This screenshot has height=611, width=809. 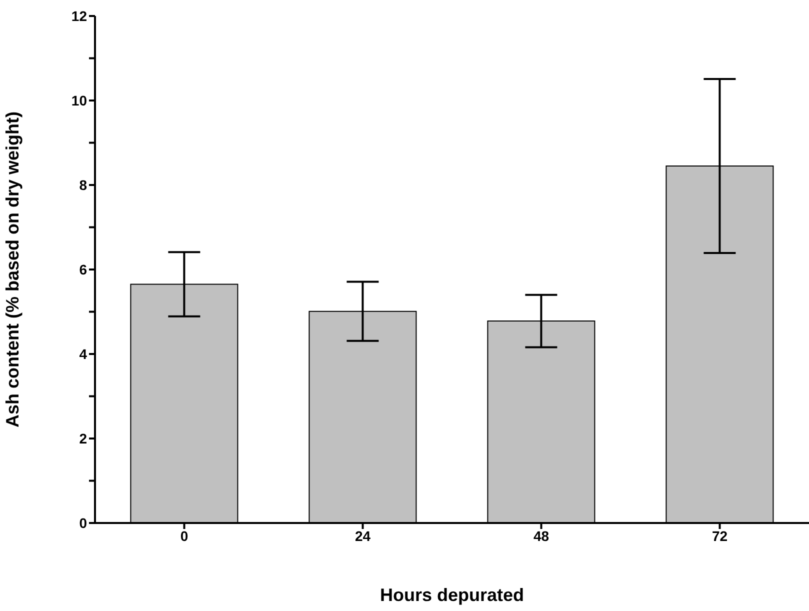 I want to click on y-tick-label: 8, so click(x=83, y=184).